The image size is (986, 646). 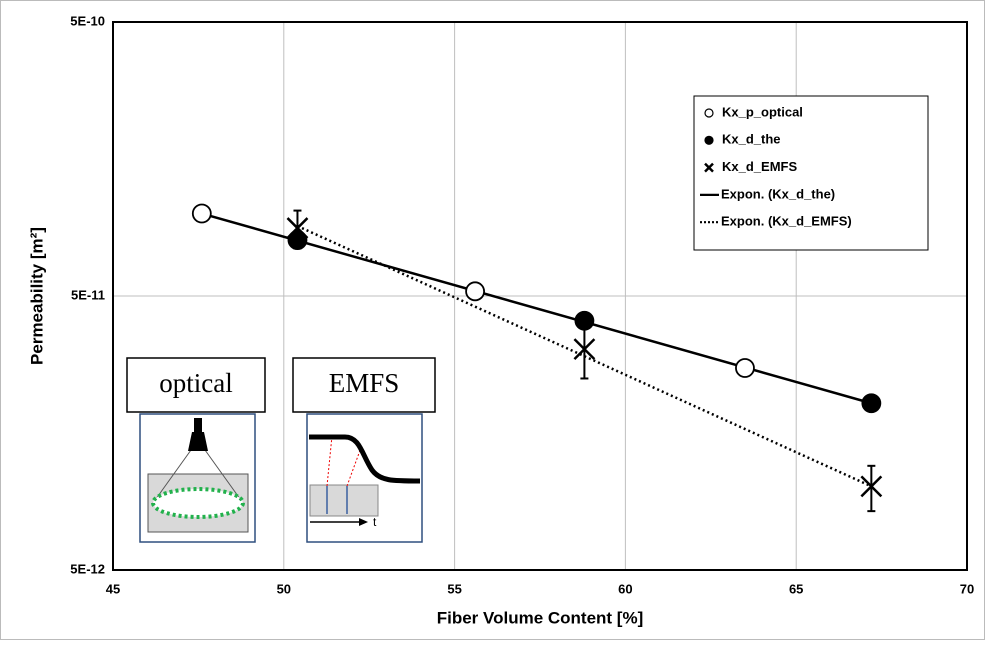 What do you see at coordinates (88, 294) in the screenshot?
I see `y-tick-label: 5E-11` at bounding box center [88, 294].